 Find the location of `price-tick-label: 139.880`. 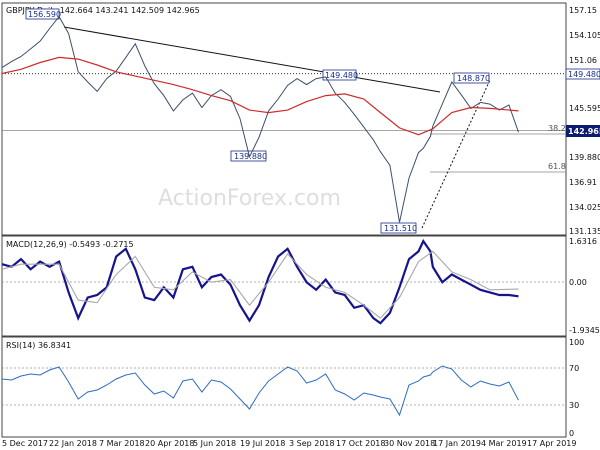

price-tick-label: 139.880 is located at coordinates (584, 157).